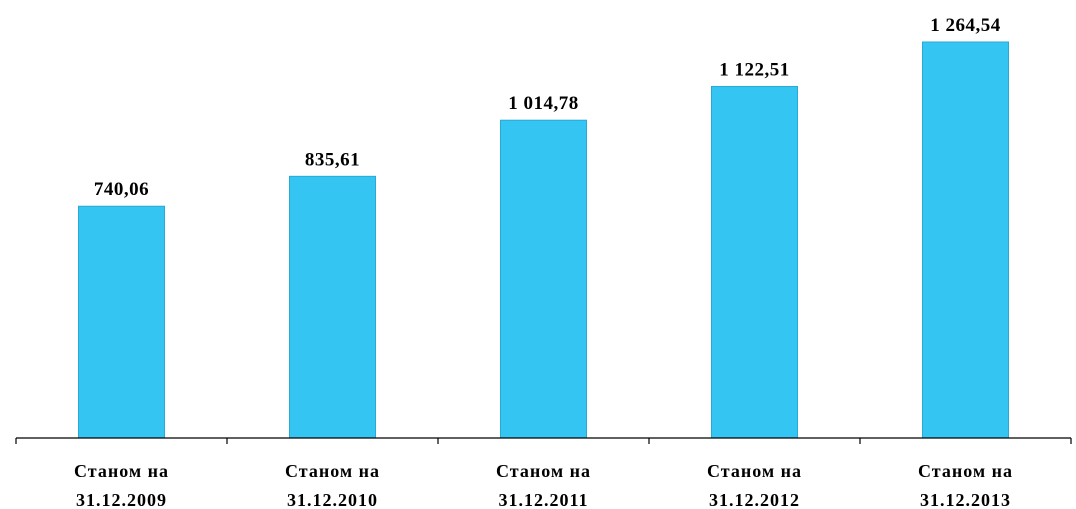 This screenshot has width=1076, height=509. I want to click on x-tick-label-4-line-1: Станом на, so click(754, 471).